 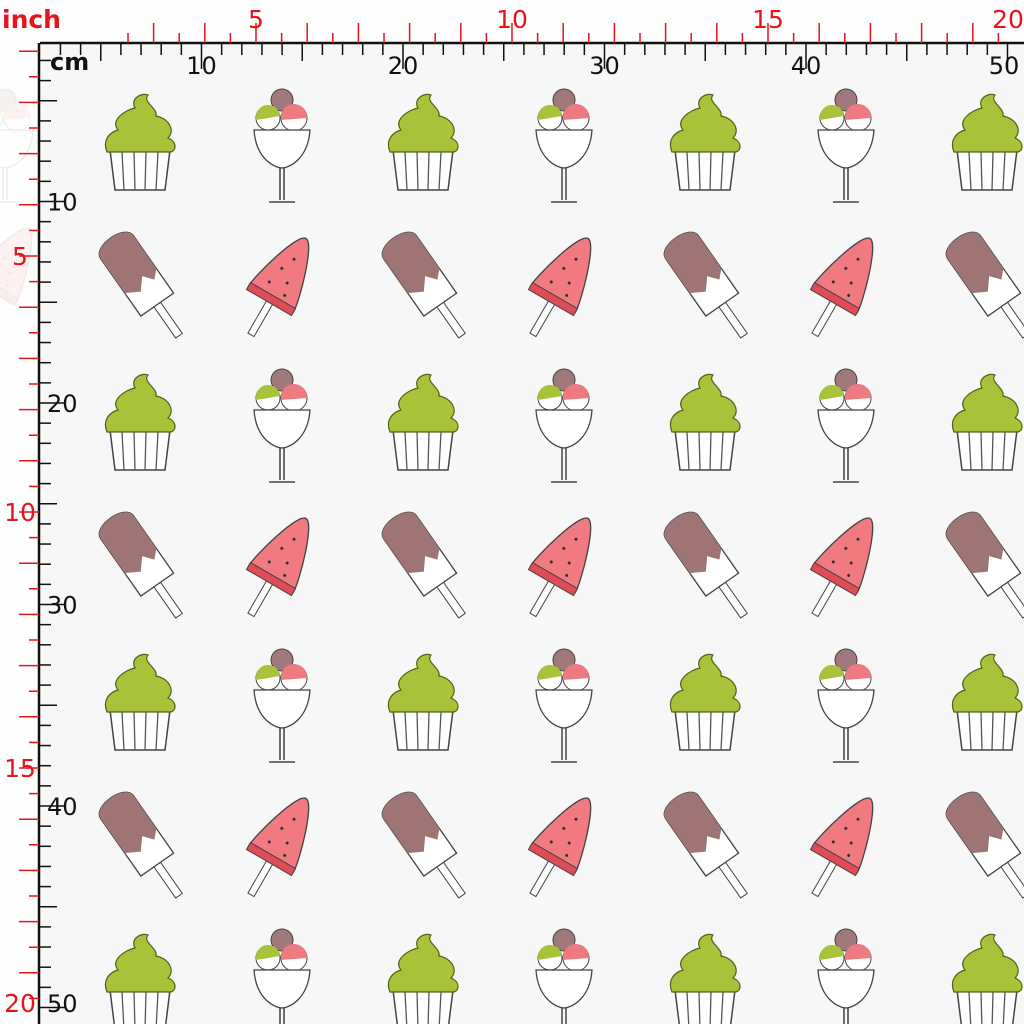 I want to click on cm-label: cm, so click(x=69, y=62).